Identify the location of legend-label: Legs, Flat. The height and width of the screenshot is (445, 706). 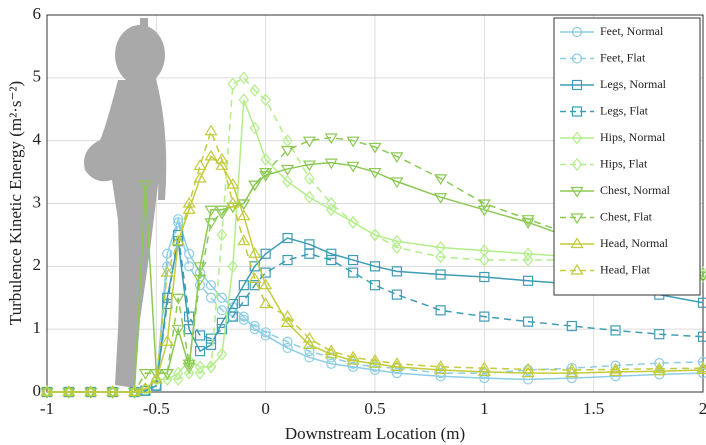
(624, 110).